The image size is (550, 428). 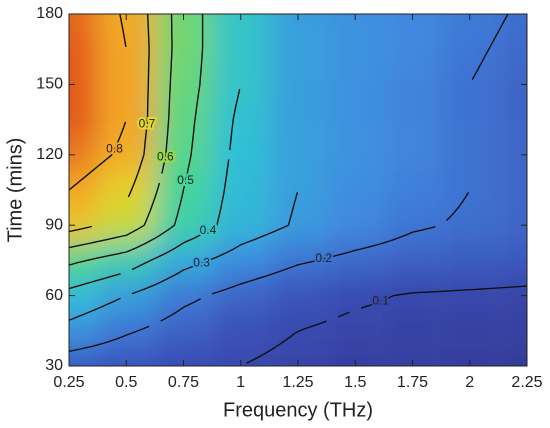 What do you see at coordinates (54, 295) in the screenshot?
I see `y-tick-label: 60` at bounding box center [54, 295].